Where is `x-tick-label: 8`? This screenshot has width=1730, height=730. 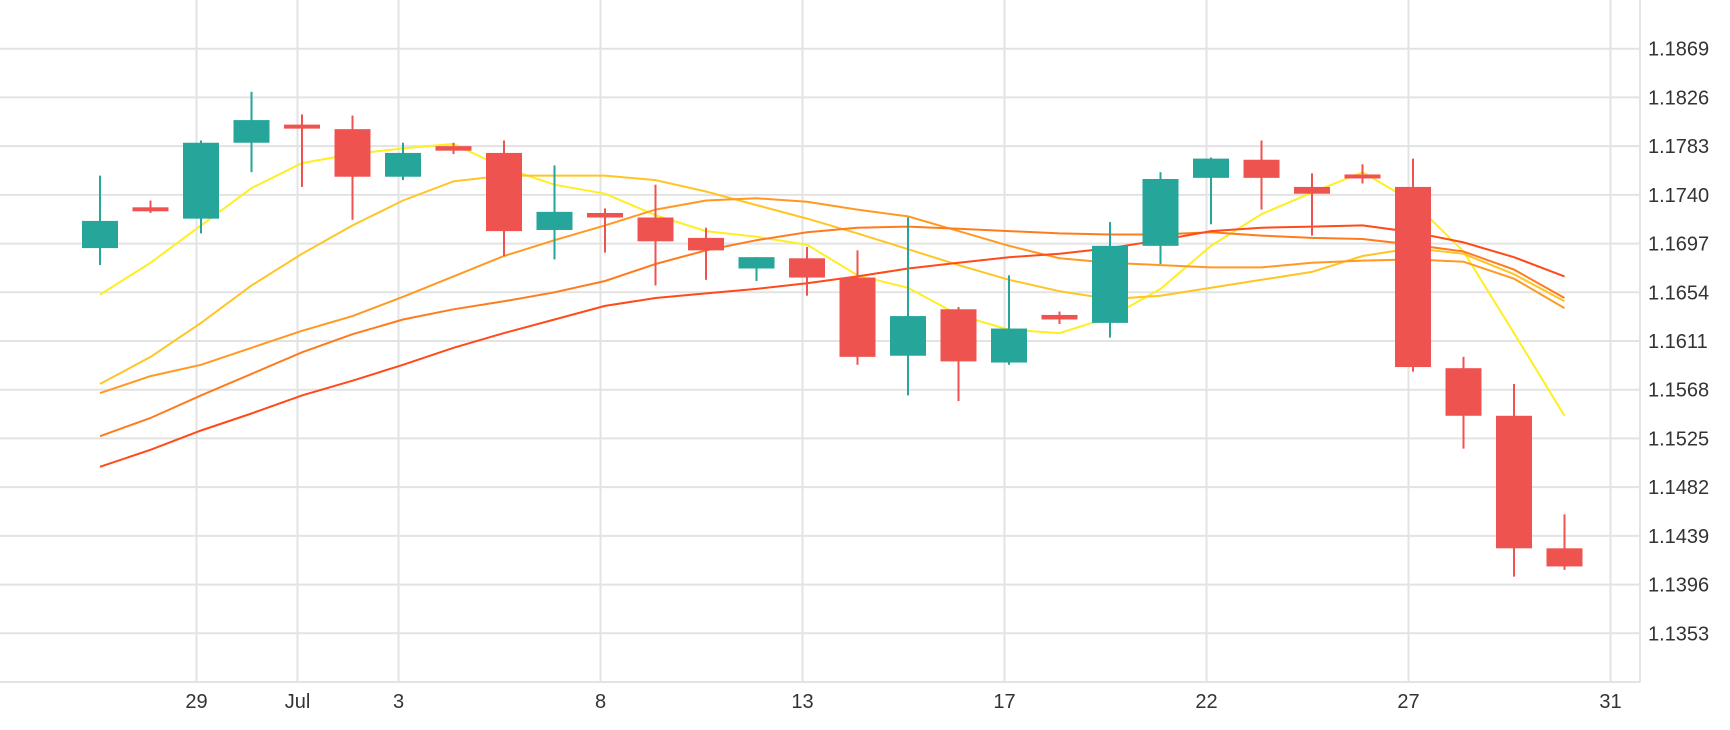
x-tick-label: 8 is located at coordinates (600, 702).